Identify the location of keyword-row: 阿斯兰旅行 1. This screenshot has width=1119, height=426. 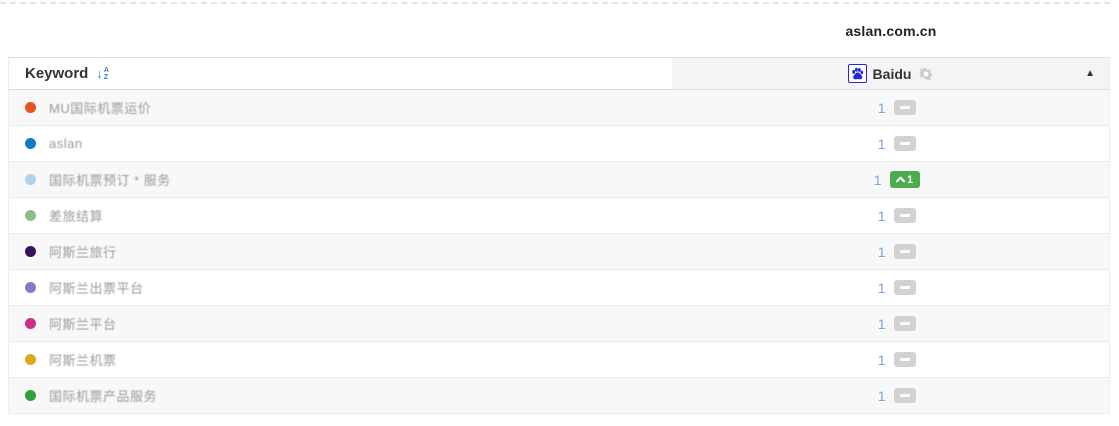
(559, 252).